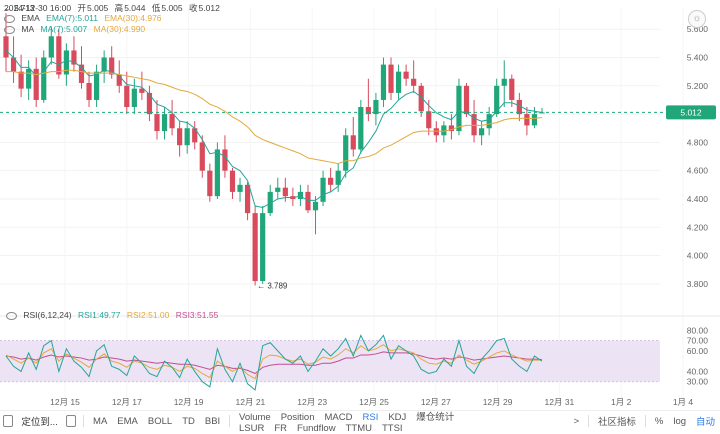 This screenshot has height=434, width=720. I want to click on price-tick-label: 4.000, so click(698, 256).